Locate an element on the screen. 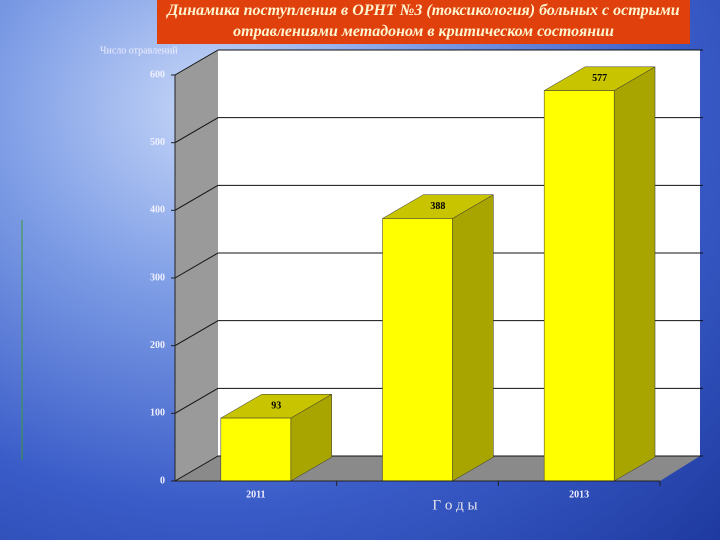 This screenshot has height=540, width=720. x-tick-label: 2011 is located at coordinates (255, 494).